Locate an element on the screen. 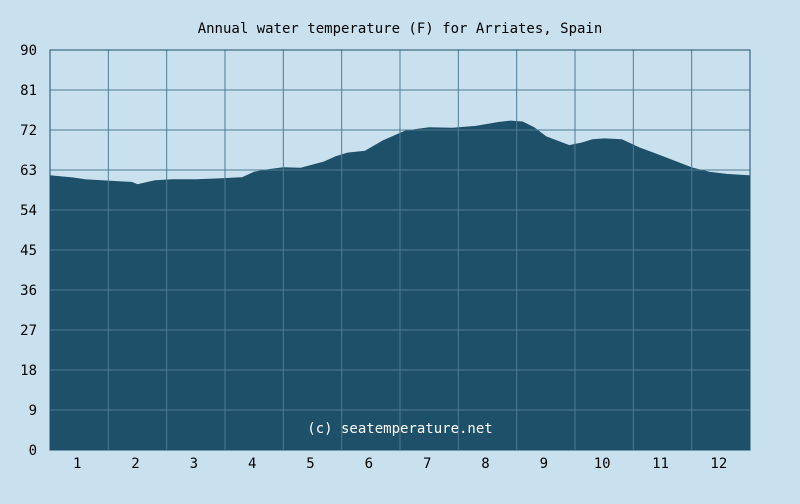  y-tick-labels: 0 9 18 27 36 45 54 63 72 81 90 is located at coordinates (28, 251).